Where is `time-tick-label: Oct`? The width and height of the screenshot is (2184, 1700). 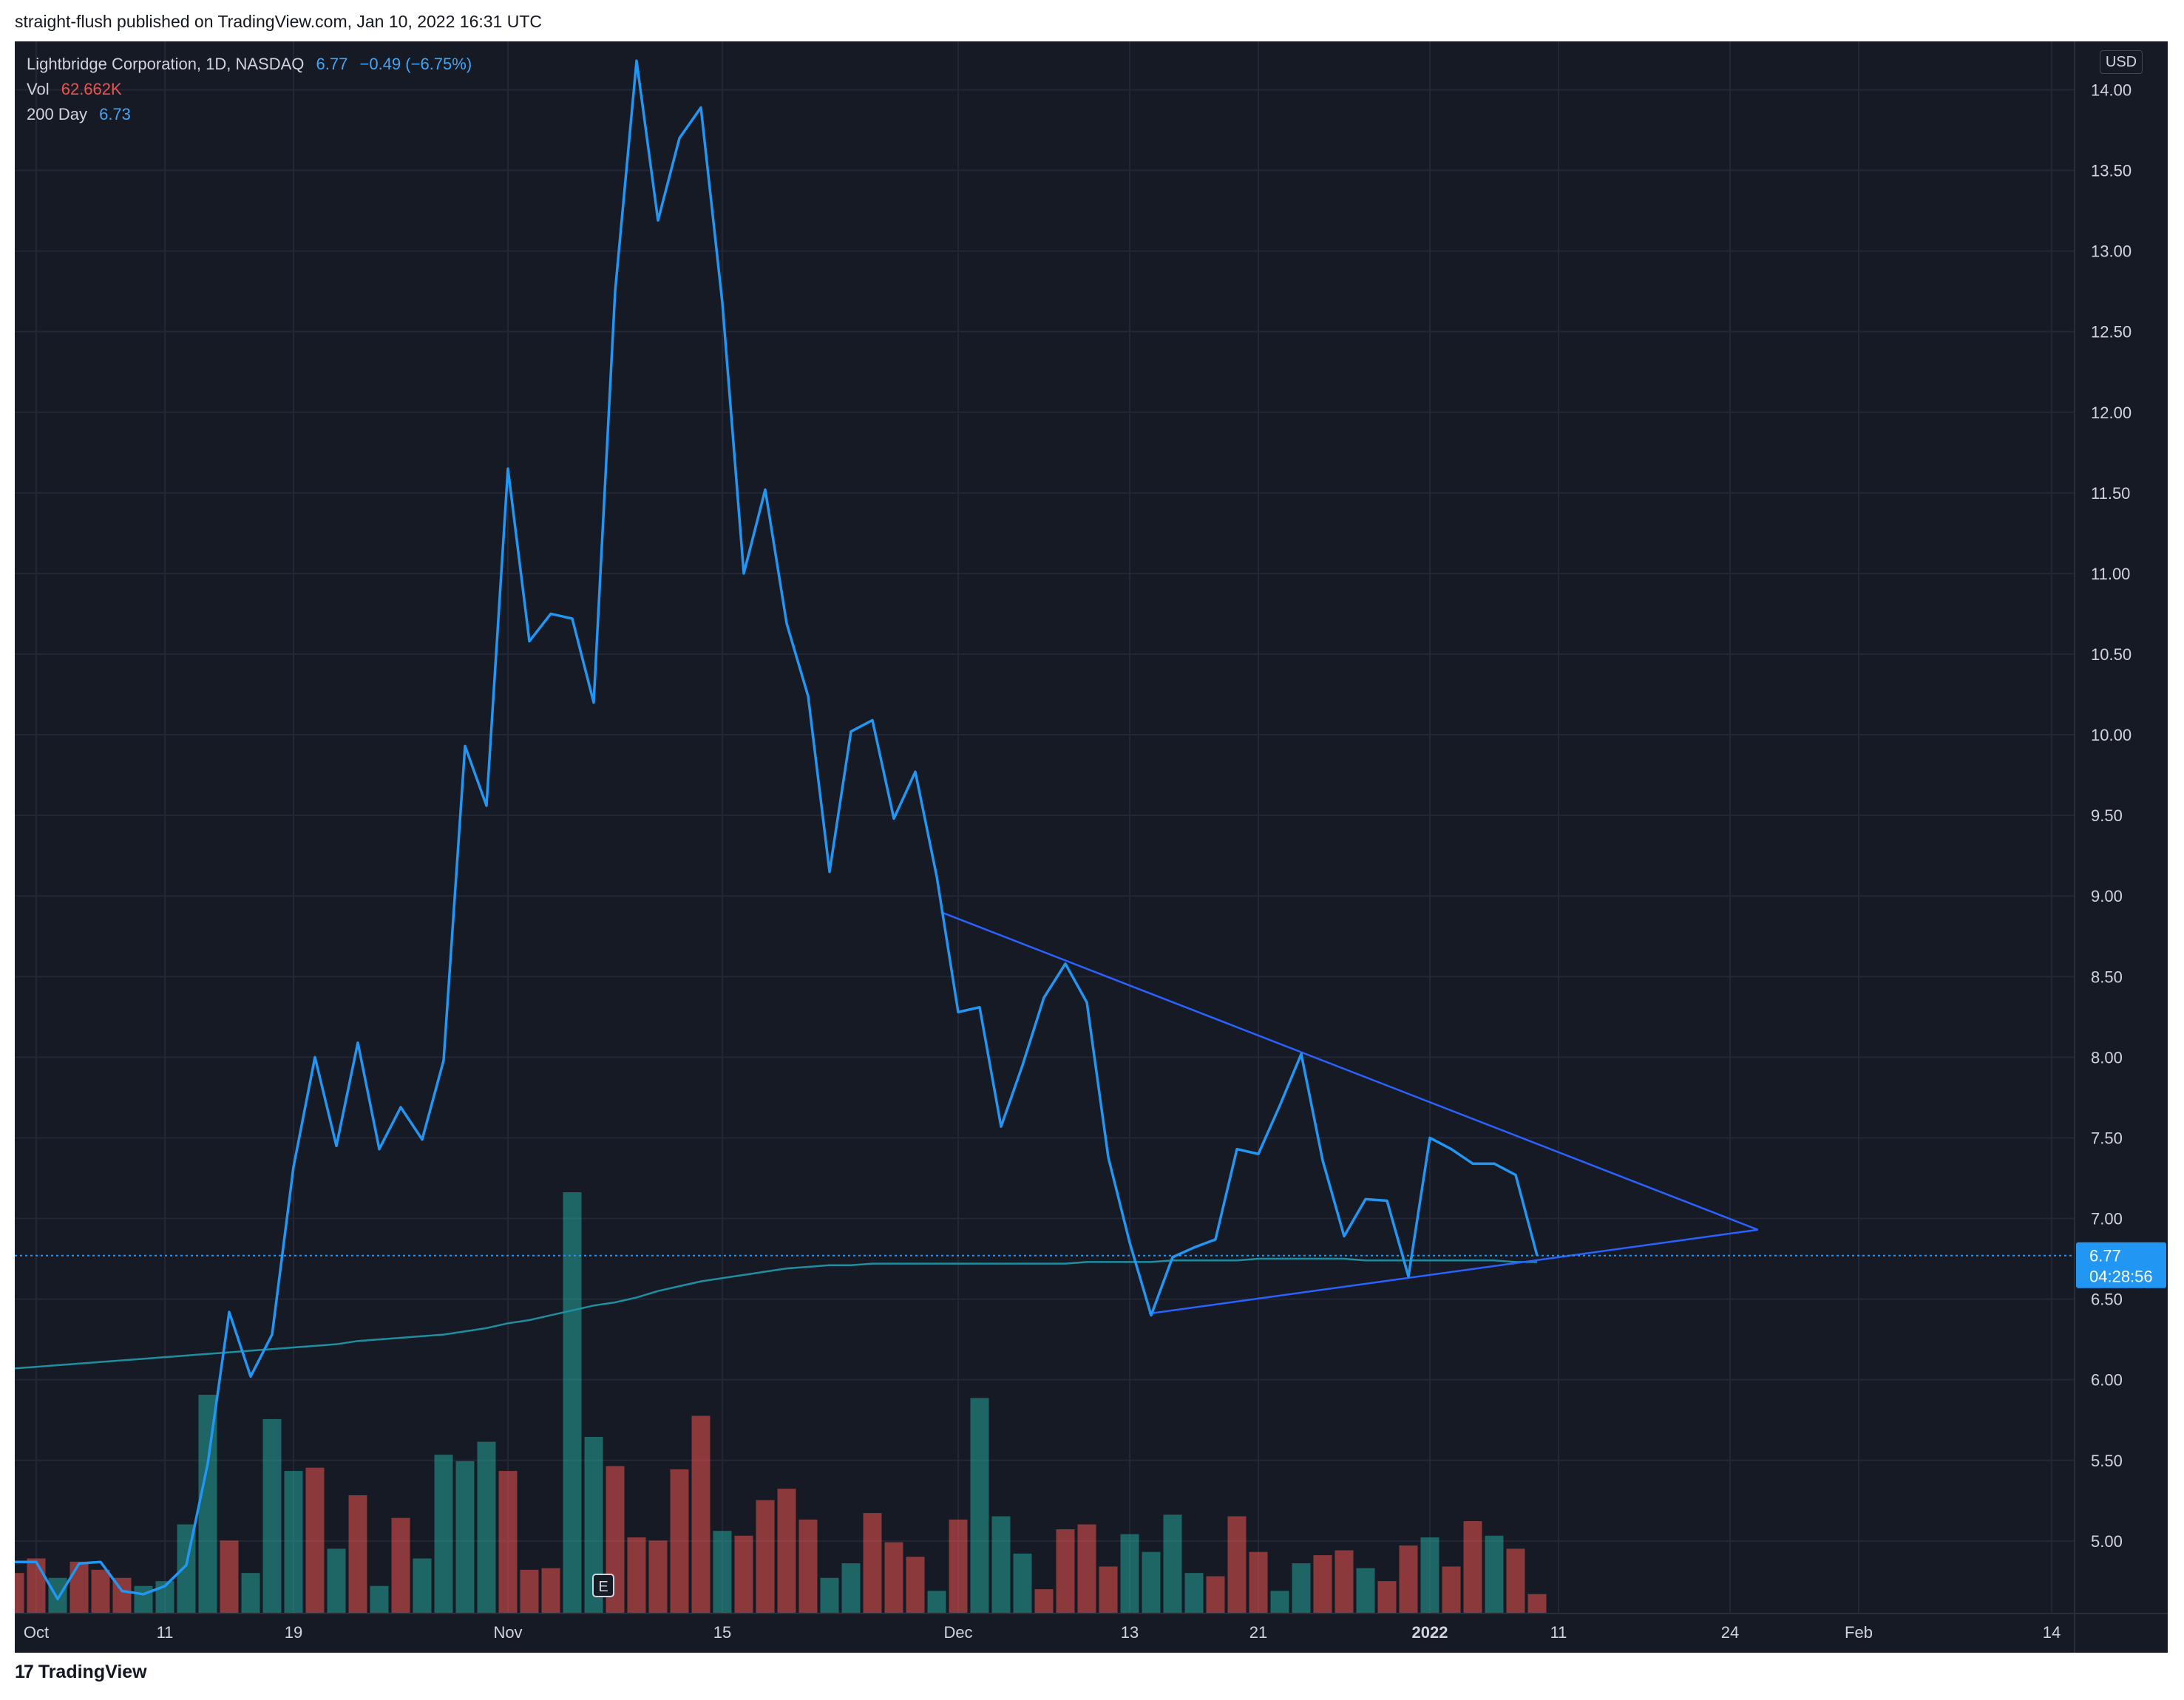
time-tick-label: Oct is located at coordinates (36, 1632).